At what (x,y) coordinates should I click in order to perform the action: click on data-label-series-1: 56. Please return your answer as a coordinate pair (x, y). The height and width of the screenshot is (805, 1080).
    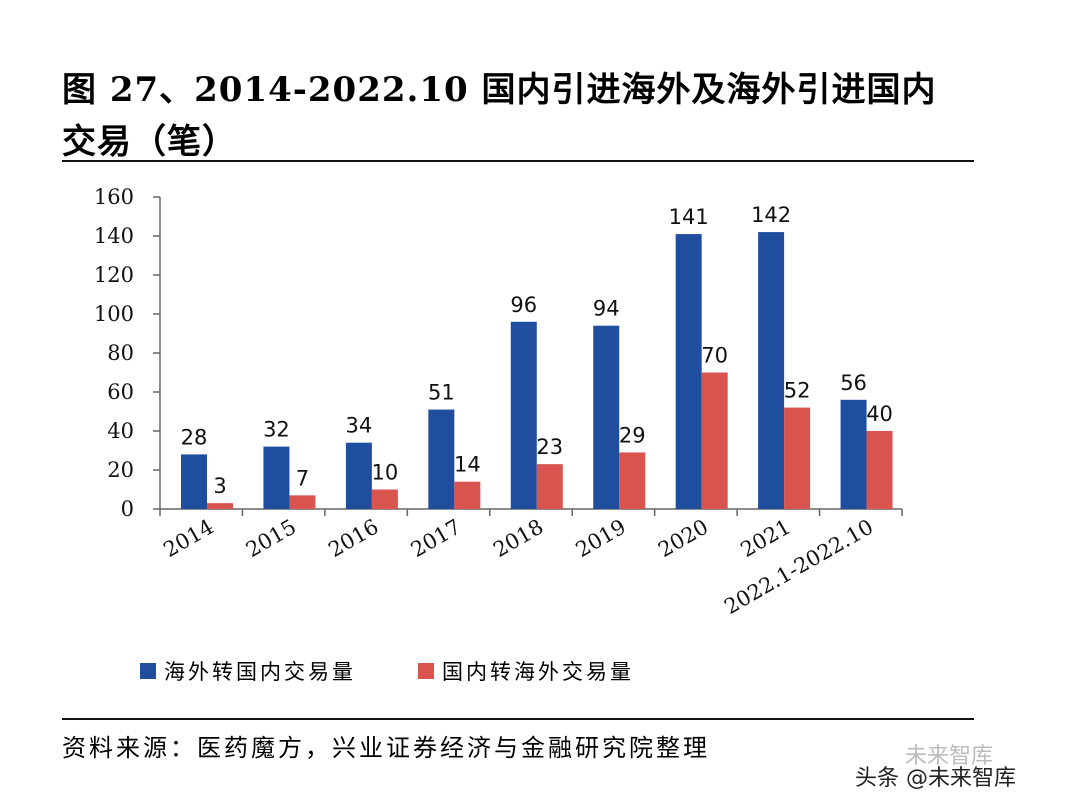
    Looking at the image, I should click on (853, 383).